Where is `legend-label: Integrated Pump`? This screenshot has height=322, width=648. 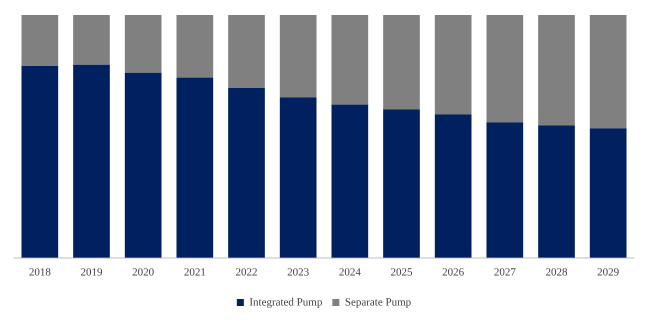 legend-label: Integrated Pump is located at coordinates (286, 302).